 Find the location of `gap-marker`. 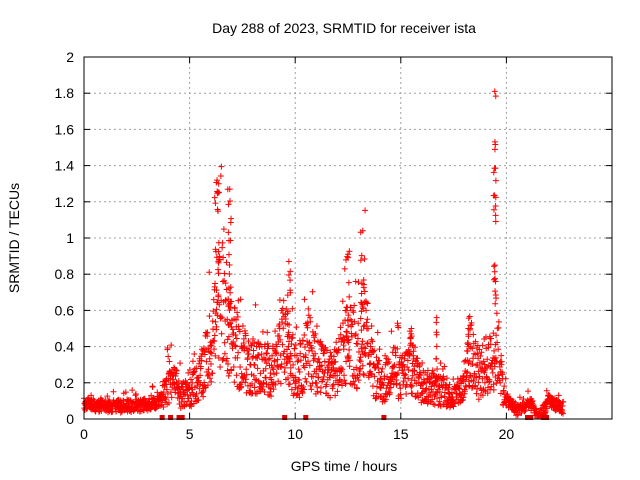

gap-marker is located at coordinates (179, 417).